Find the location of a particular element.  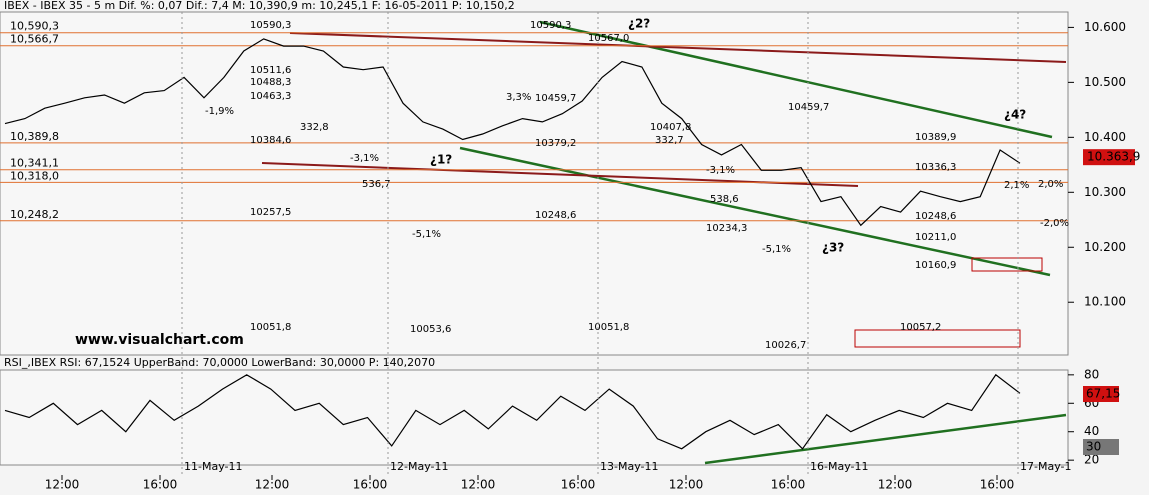

annotation: 536,7 is located at coordinates (376, 184).